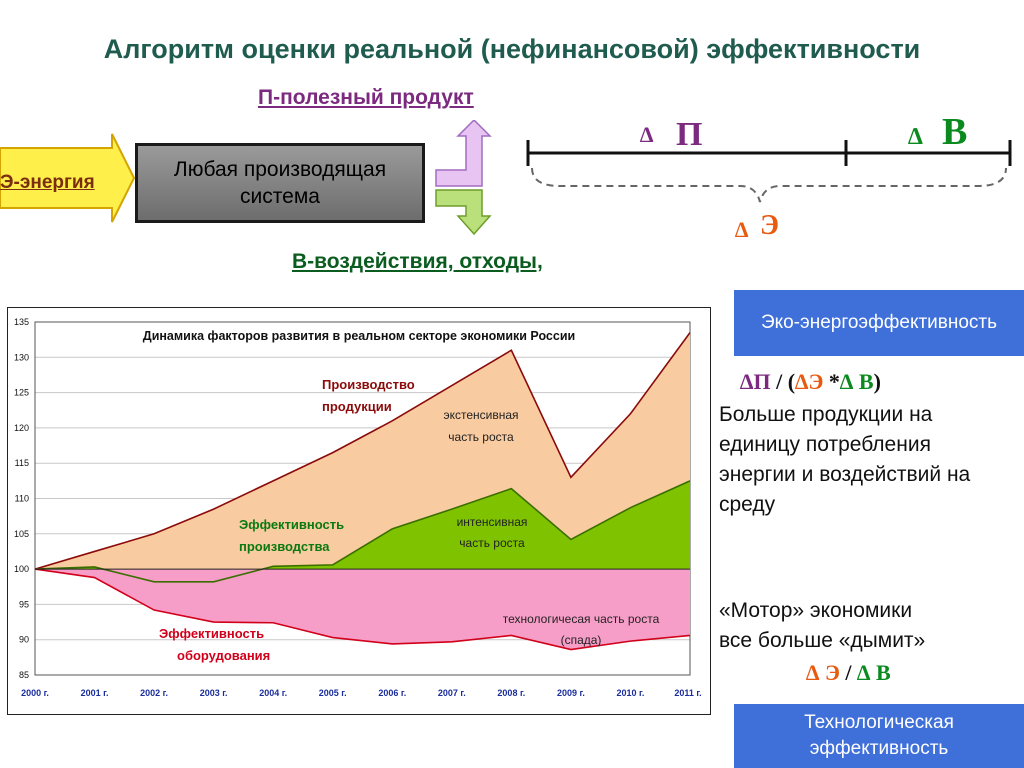  What do you see at coordinates (452, 693) in the screenshot?
I see `x-tick-label: 2007 г.` at bounding box center [452, 693].